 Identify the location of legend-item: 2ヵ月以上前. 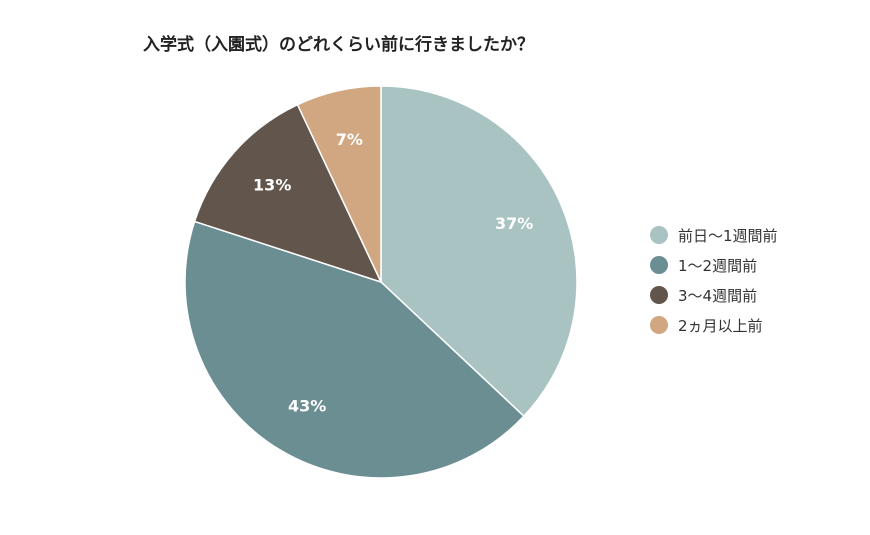
(714, 325).